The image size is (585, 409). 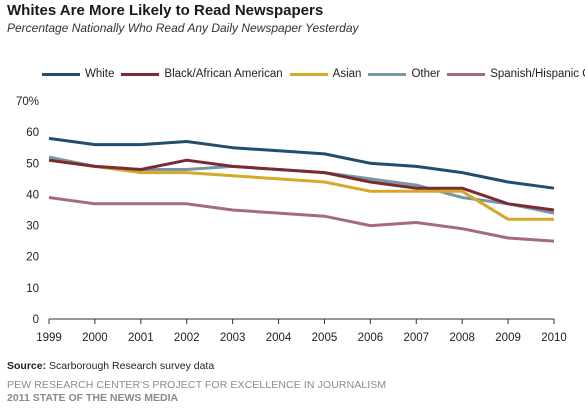 What do you see at coordinates (187, 338) in the screenshot?
I see `x-tick-label: 2002` at bounding box center [187, 338].